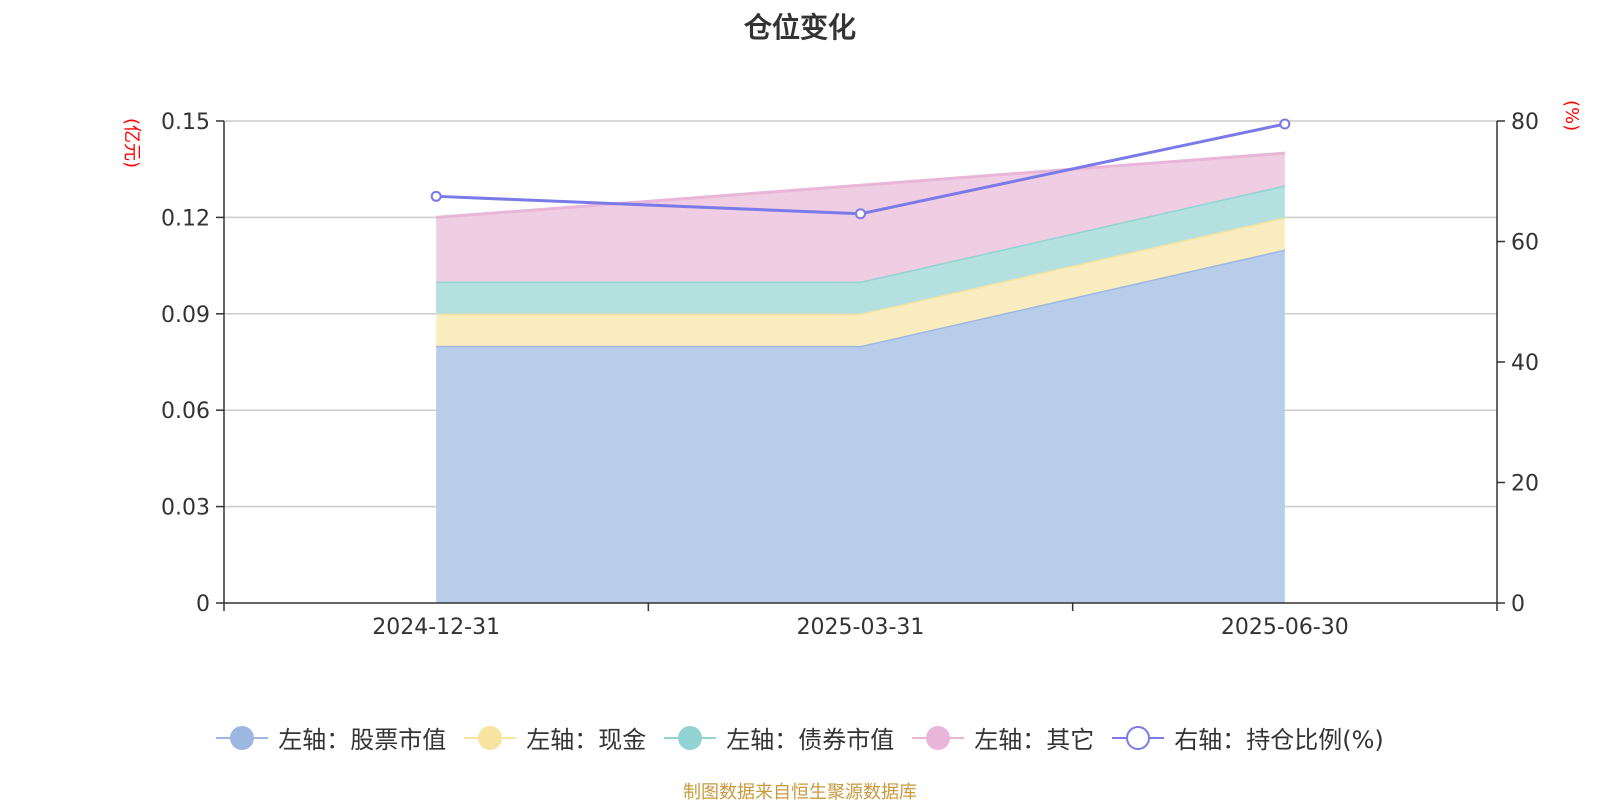  Describe the element at coordinates (1279, 740) in the screenshot. I see `legend-label: 右轴：持仓比例(%)` at that location.